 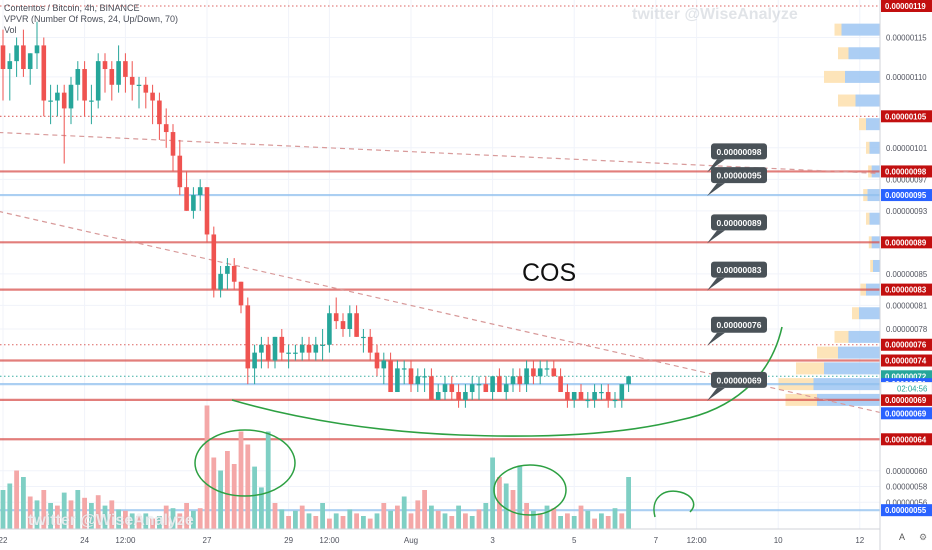 I want to click on time-tick-label: 12:00, so click(x=125, y=540).